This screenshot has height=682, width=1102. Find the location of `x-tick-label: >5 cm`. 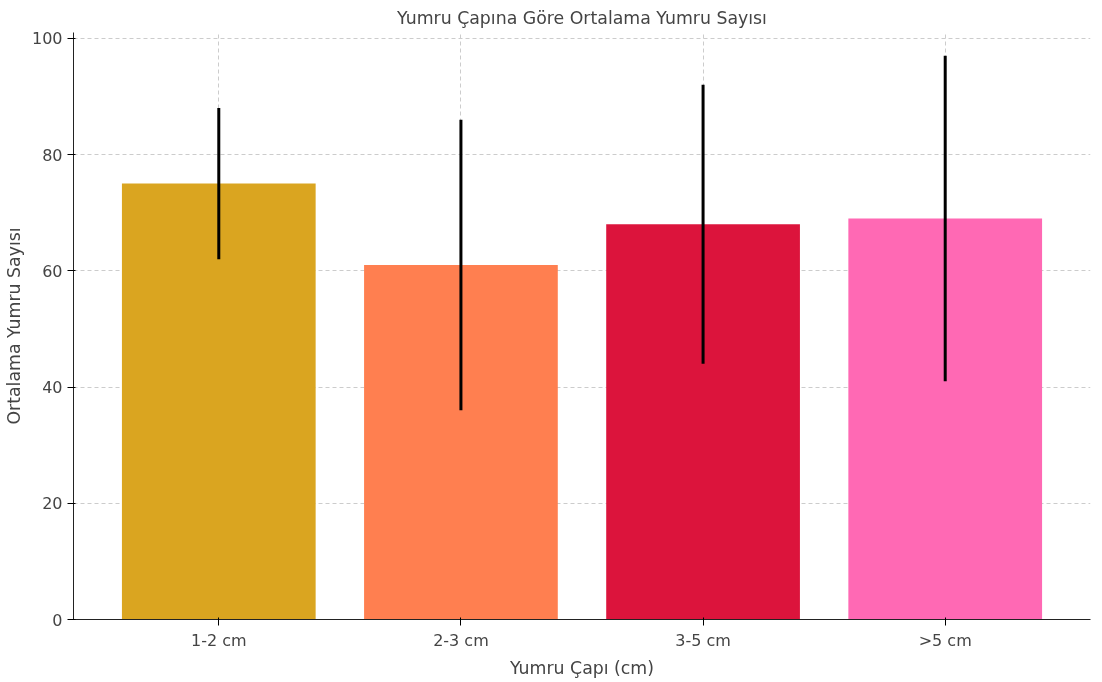

x-tick-label: >5 cm is located at coordinates (945, 640).